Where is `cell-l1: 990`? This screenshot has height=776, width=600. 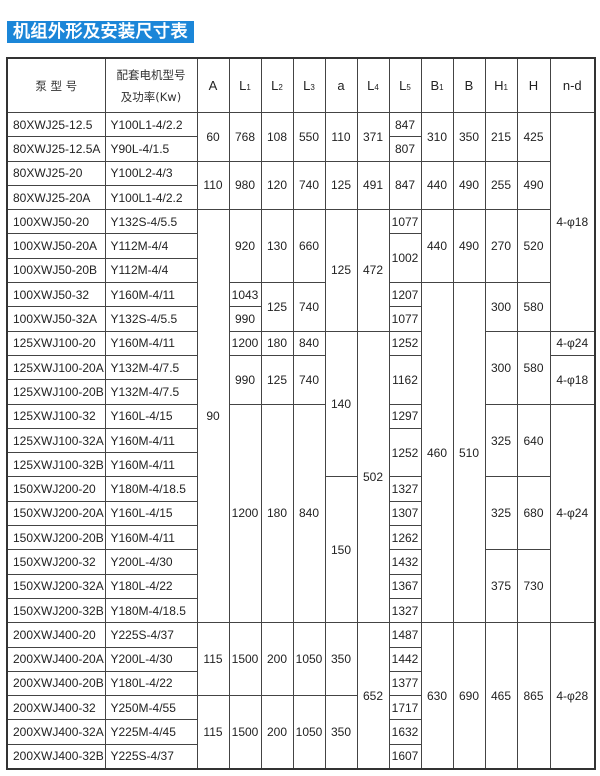
cell-l1: 990 is located at coordinates (245, 319).